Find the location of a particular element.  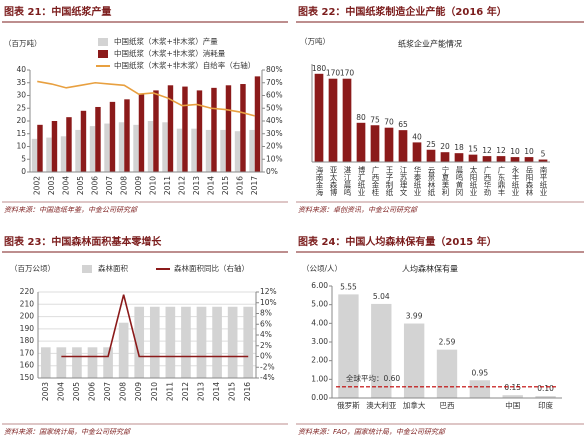

y-tick-label: 30 is located at coordinates (21, 95).